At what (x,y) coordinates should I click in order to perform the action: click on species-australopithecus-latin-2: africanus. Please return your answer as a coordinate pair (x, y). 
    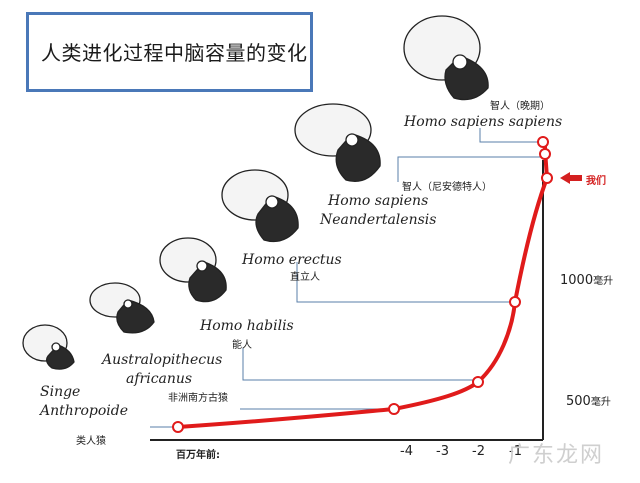
    Looking at the image, I should click on (159, 379).